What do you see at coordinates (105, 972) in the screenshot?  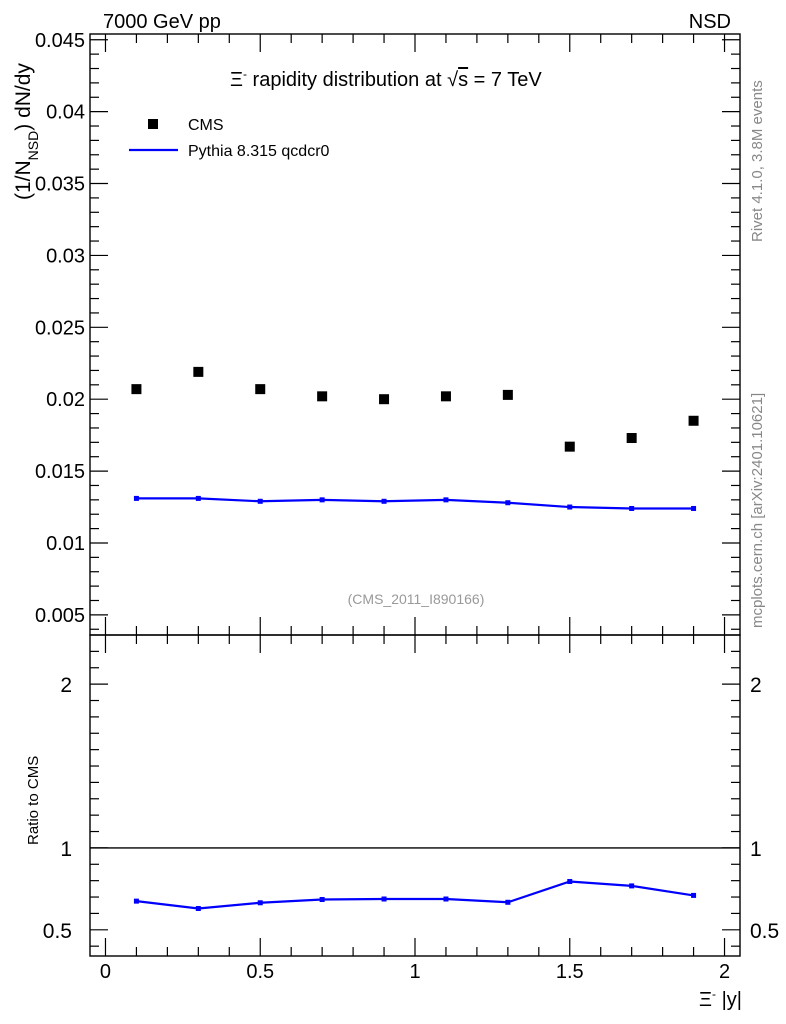 I see `x-tick-label: 0` at bounding box center [105, 972].